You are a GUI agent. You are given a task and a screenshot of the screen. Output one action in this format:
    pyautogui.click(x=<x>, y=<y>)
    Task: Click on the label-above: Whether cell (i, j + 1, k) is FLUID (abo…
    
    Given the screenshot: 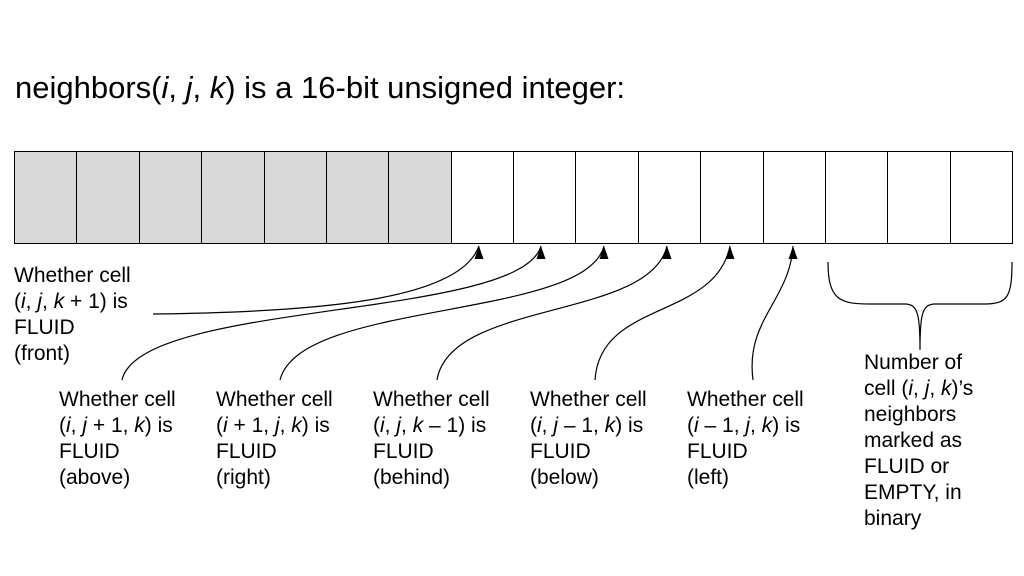 What is the action you would take?
    pyautogui.click(x=117, y=438)
    